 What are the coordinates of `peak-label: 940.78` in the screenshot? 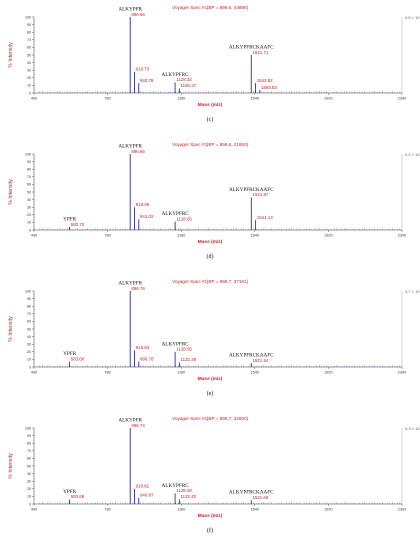 It's located at (147, 80).